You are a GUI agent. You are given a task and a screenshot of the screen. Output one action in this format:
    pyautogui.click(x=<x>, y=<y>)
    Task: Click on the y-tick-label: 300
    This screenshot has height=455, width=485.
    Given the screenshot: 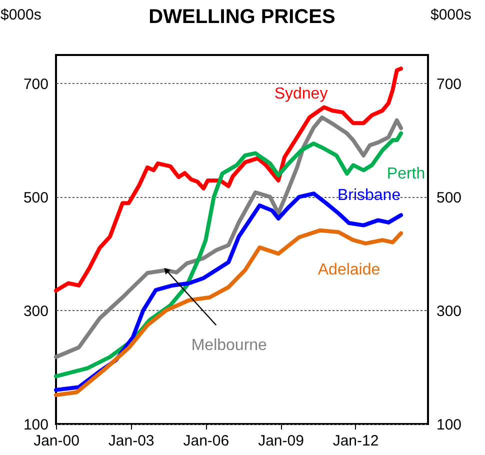 What is the action you would take?
    pyautogui.click(x=35, y=311)
    